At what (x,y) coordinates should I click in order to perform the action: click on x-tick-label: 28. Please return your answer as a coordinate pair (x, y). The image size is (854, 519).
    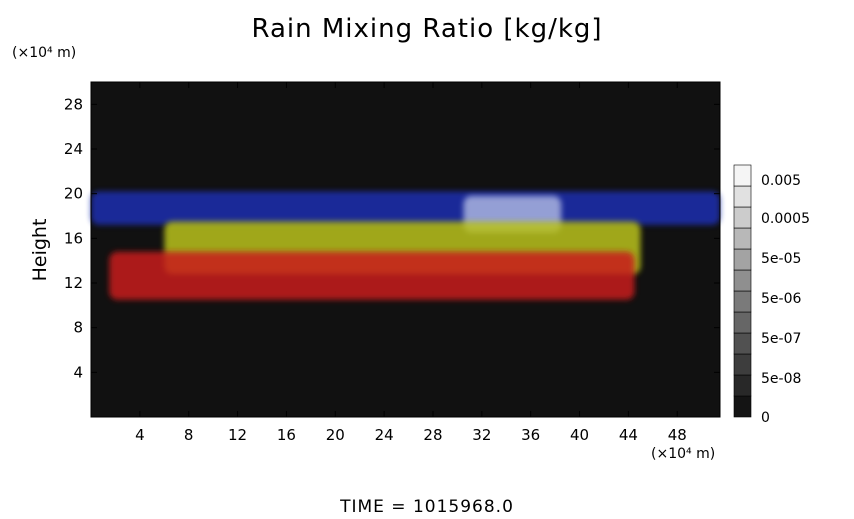
    Looking at the image, I should click on (432, 435).